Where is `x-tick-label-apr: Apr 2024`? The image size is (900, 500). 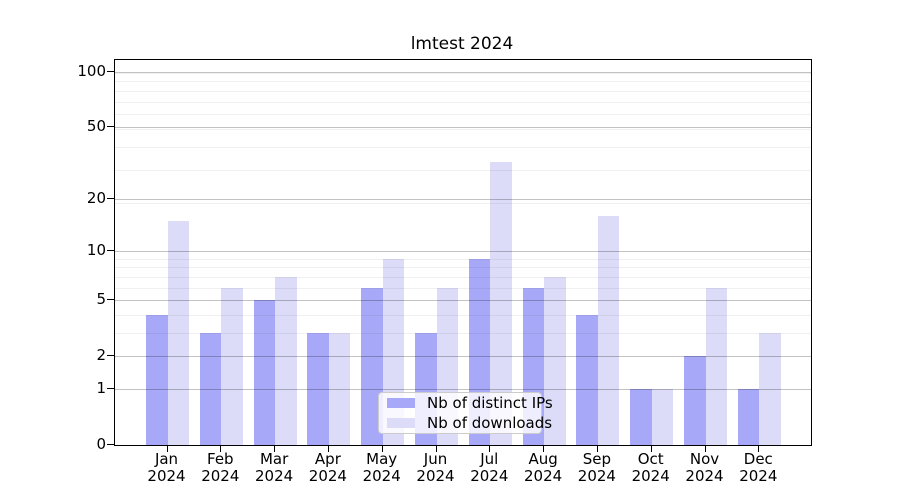 x-tick-label-apr: Apr 2024 is located at coordinates (328, 468).